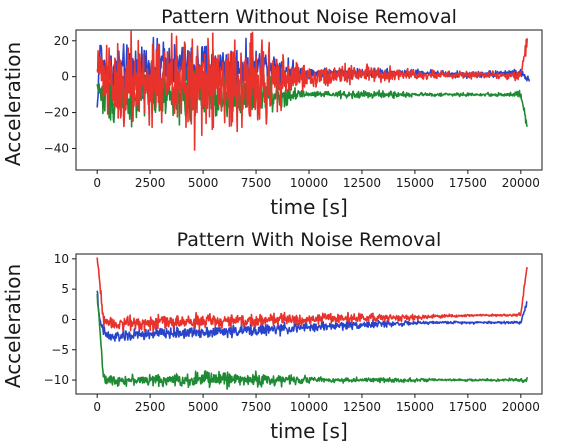  Describe the element at coordinates (60, 350) in the screenshot. I see `y-tick-label: −5` at that location.